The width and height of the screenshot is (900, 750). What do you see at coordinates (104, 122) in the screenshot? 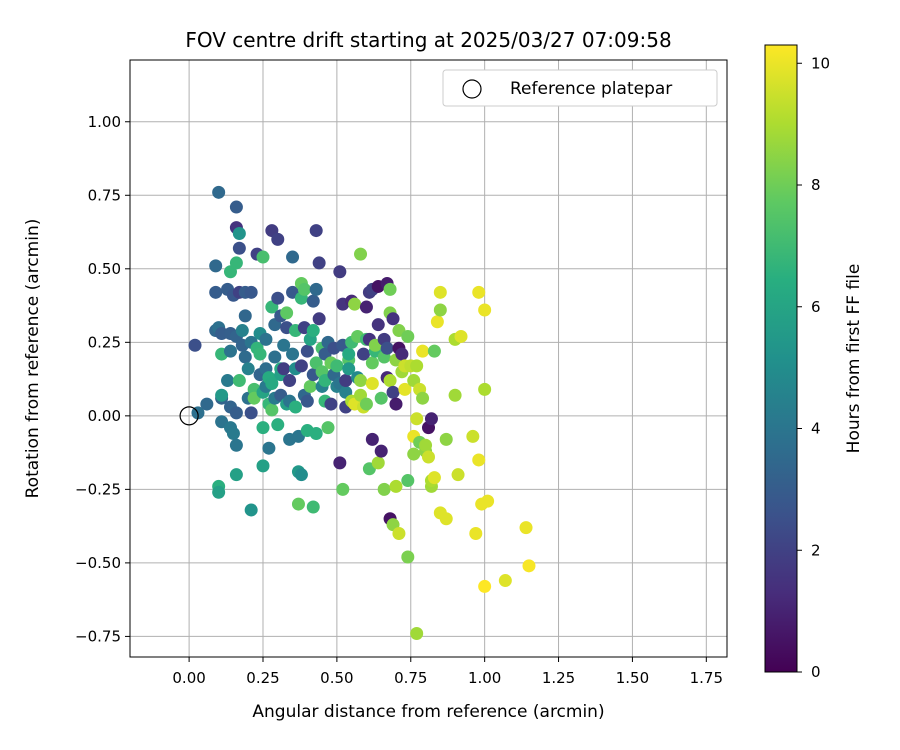
I see `y-tick-label: 1.00` at bounding box center [104, 122].